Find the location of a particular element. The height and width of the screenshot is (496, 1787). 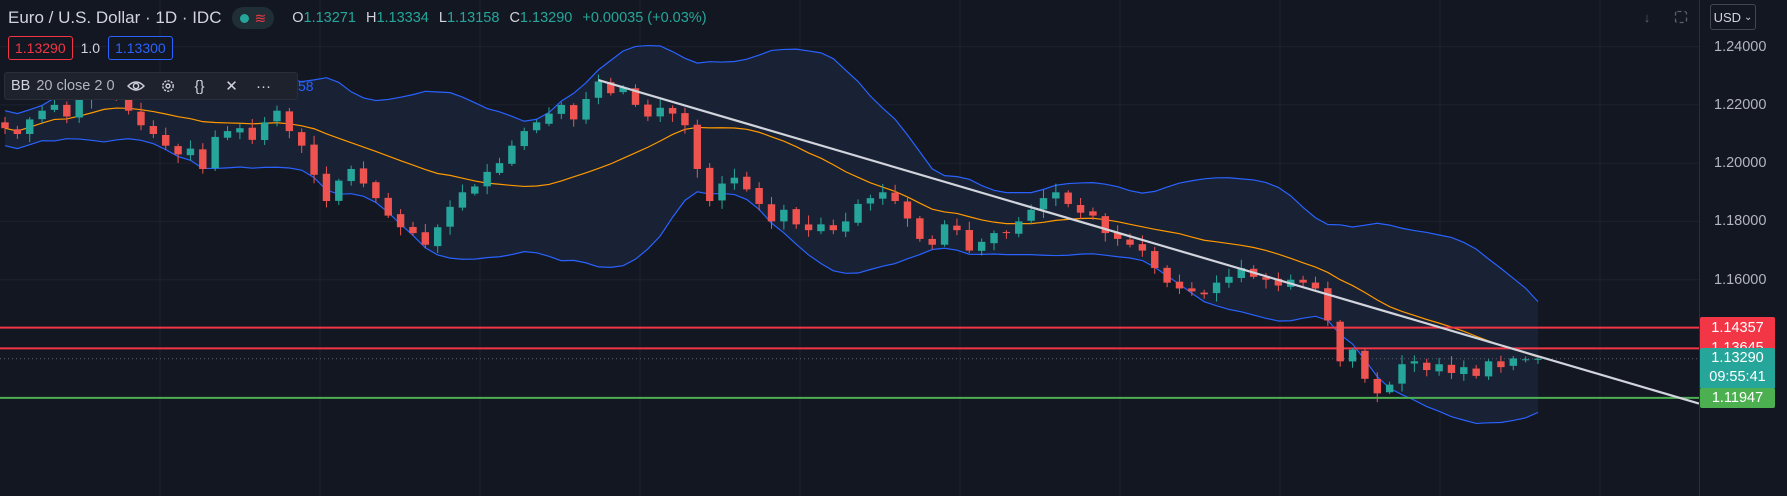

symbol-title: Euro / U.S. Dollar · 1D · IDC is located at coordinates (115, 17).